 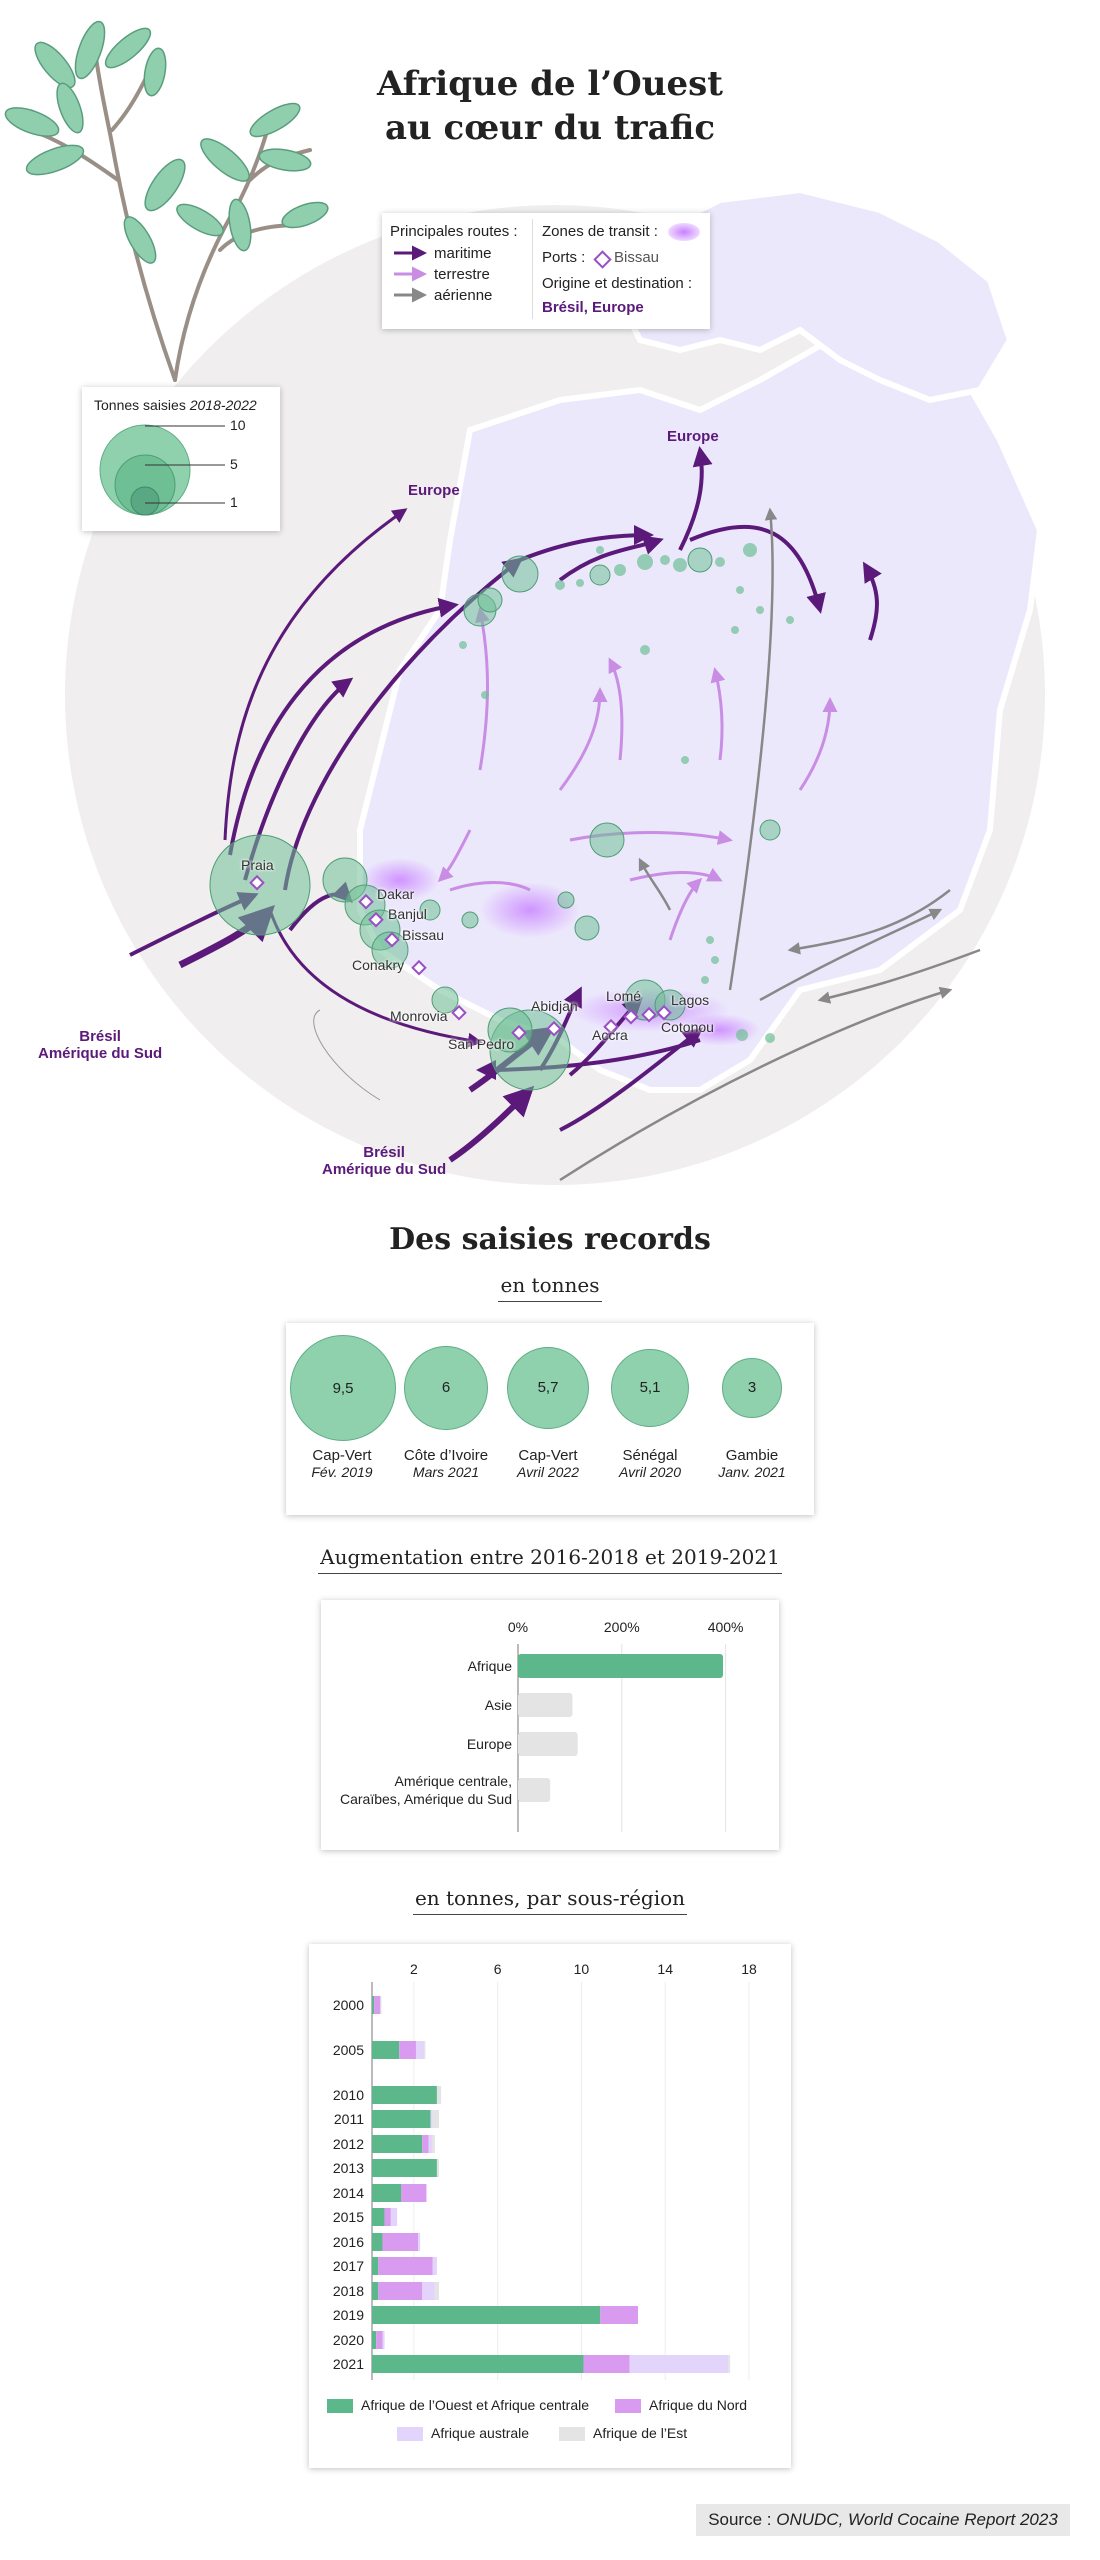 I want to click on port-label-dakar: Dakar, so click(x=396, y=894).